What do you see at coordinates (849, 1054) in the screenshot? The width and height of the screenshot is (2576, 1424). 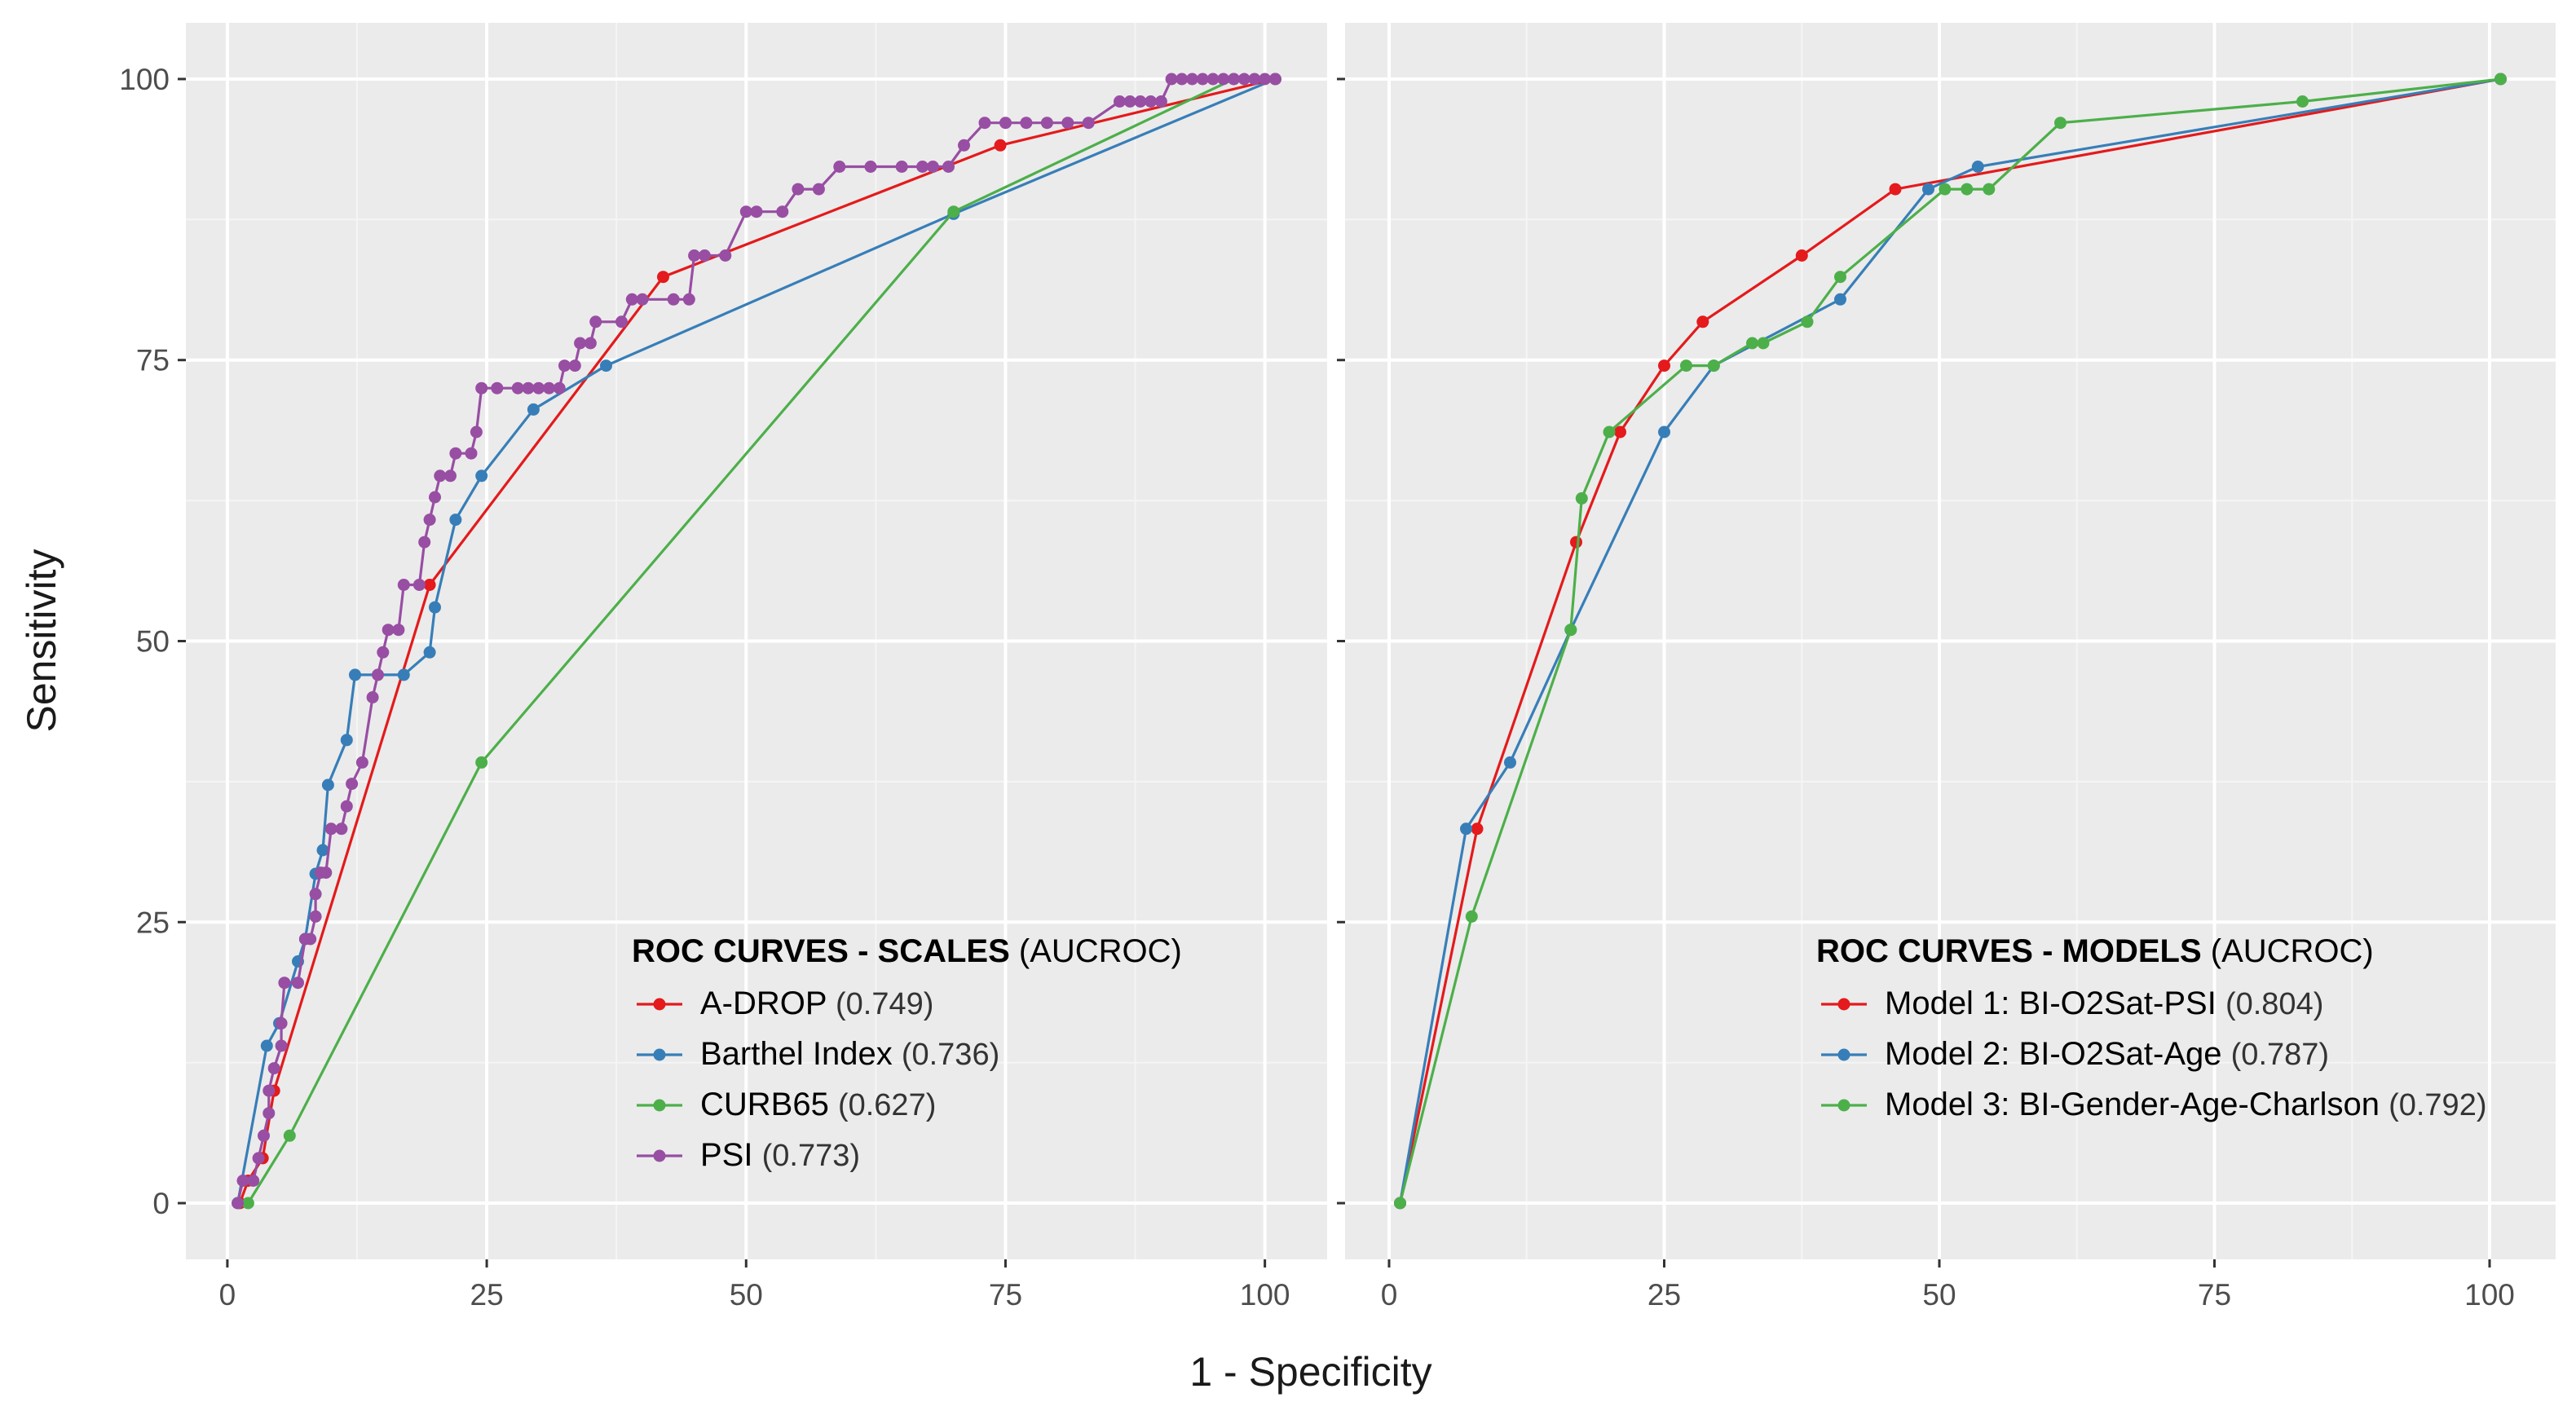 I see `legend-label: Barthel Index (0.736)` at bounding box center [849, 1054].